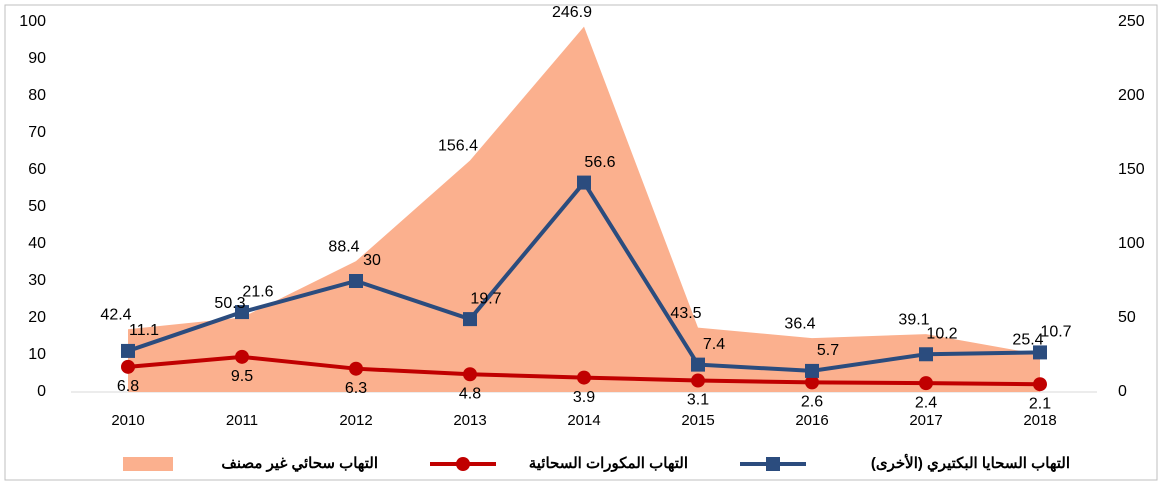  I want to click on legend-label: التهاب سحائي غير مصنف, so click(299, 464).